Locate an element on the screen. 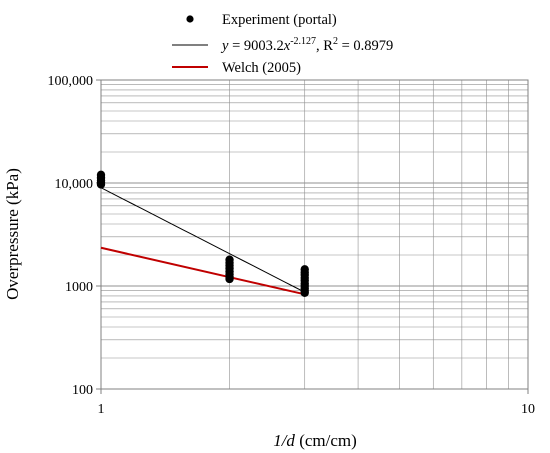 This screenshot has height=453, width=550. y-tick-label: 10,000 is located at coordinates (74, 184).